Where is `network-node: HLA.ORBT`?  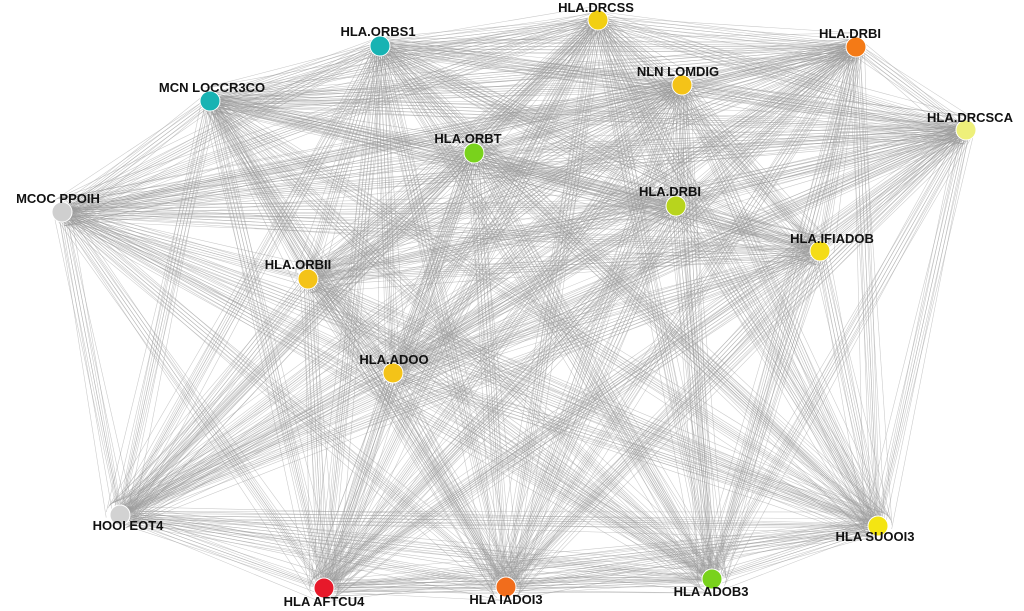 network-node: HLA.ORBT is located at coordinates (468, 147).